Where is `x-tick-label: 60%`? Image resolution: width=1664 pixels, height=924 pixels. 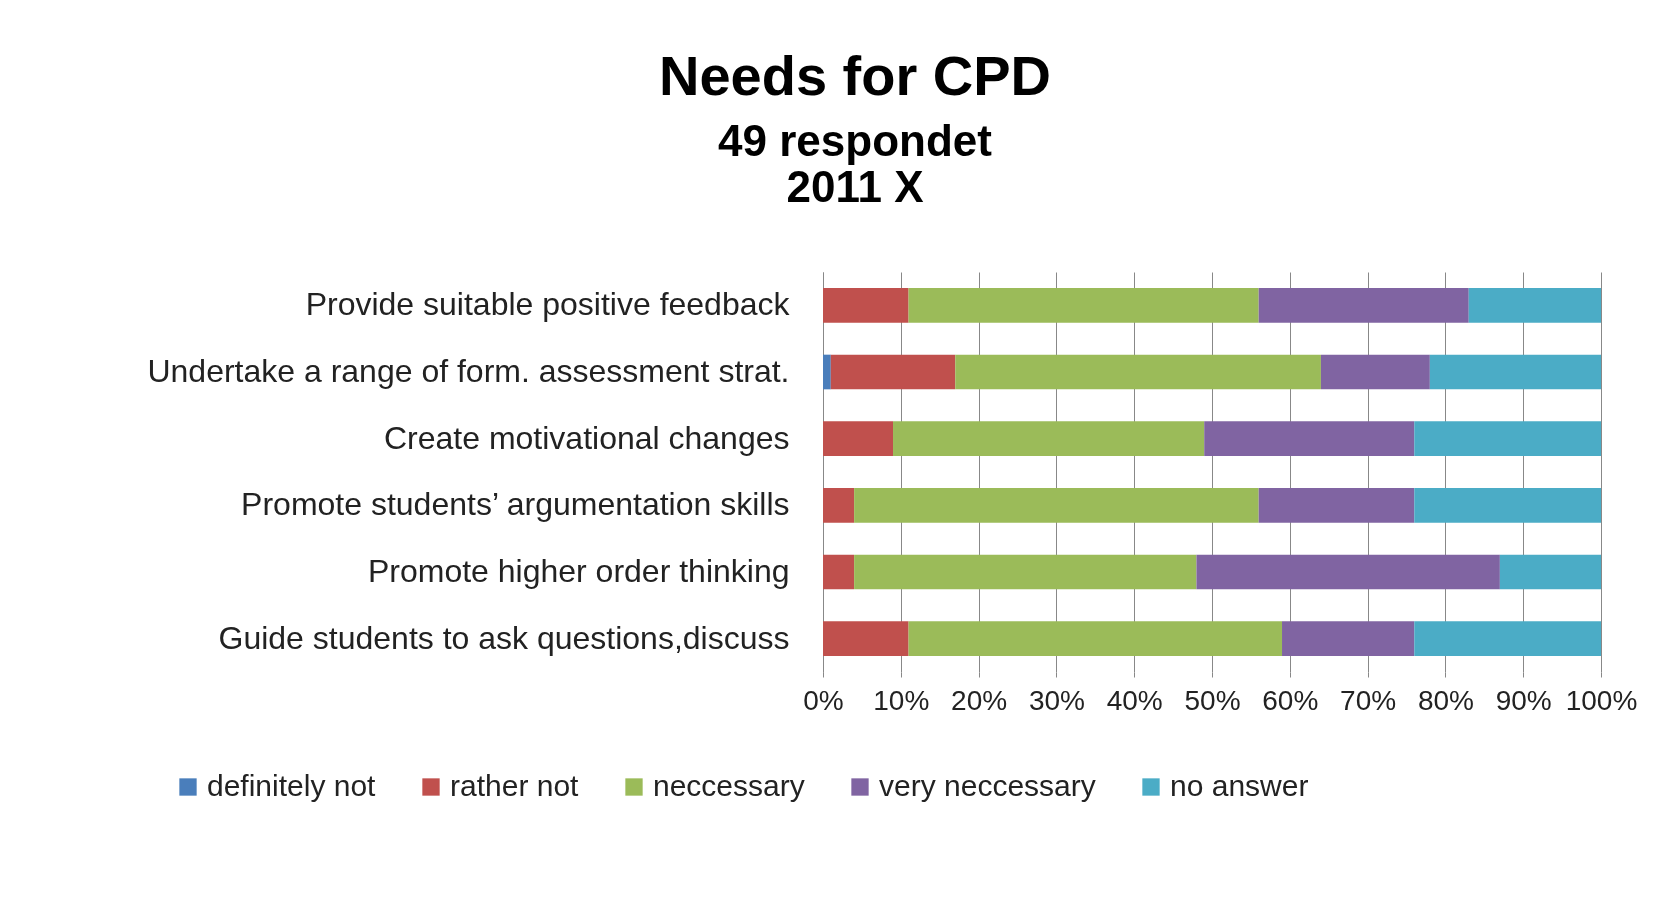
x-tick-label: 60% is located at coordinates (1290, 700).